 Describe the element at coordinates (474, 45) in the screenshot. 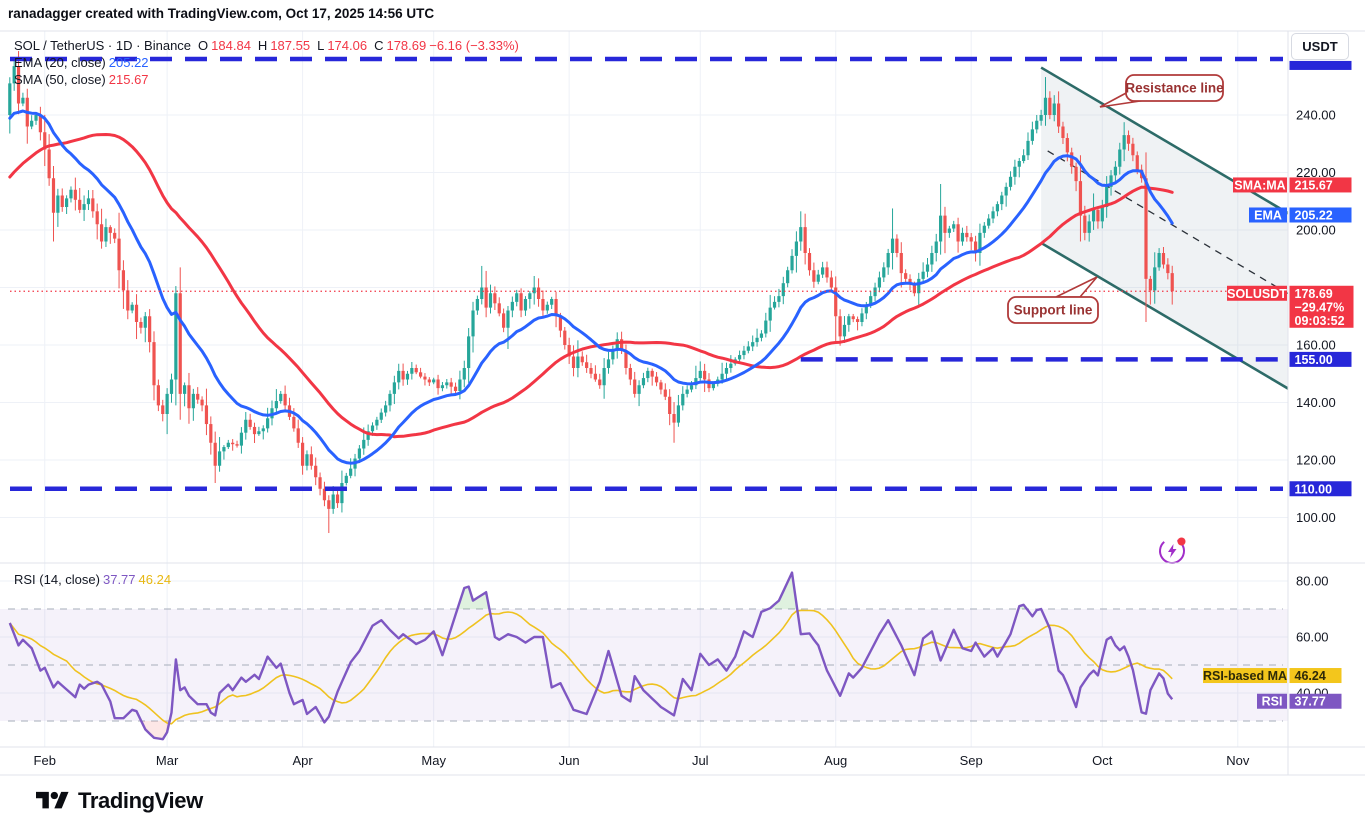

I see `change-value: −6.16 (−3.33%)` at that location.